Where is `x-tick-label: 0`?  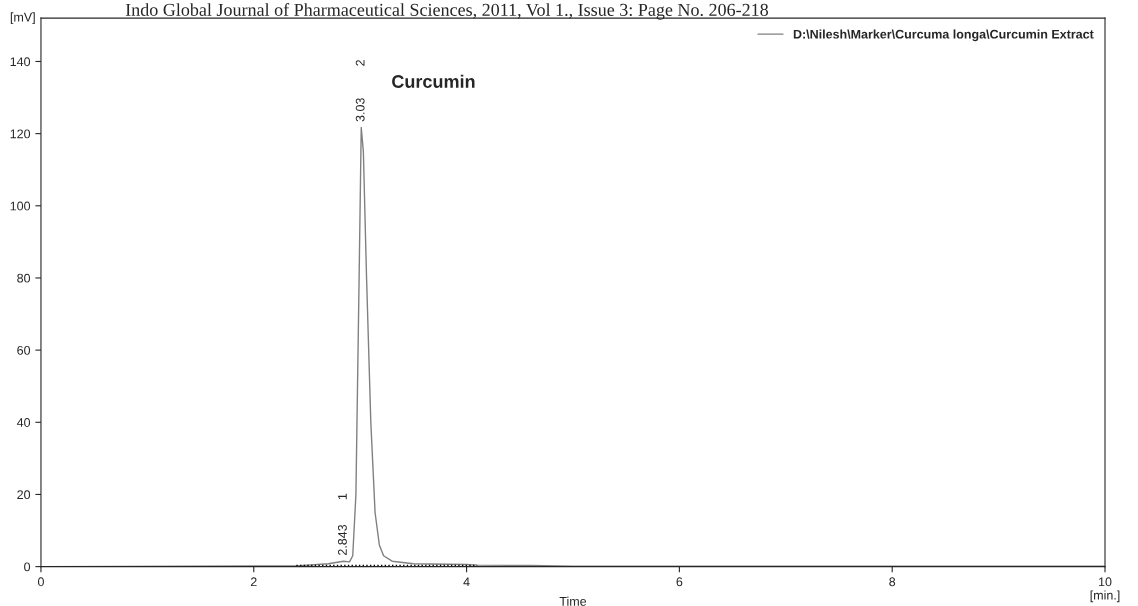 x-tick-label: 0 is located at coordinates (40, 582).